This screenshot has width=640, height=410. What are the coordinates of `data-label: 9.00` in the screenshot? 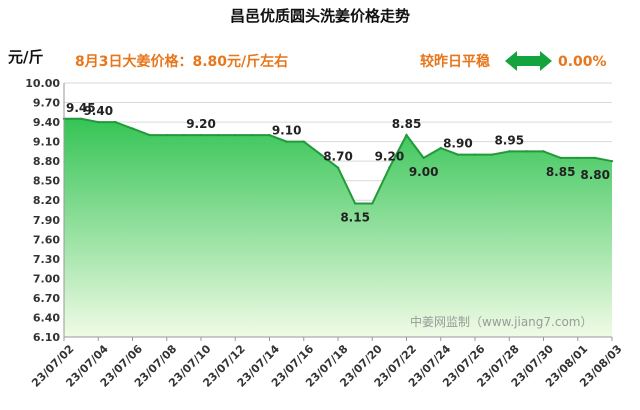 It's located at (424, 172).